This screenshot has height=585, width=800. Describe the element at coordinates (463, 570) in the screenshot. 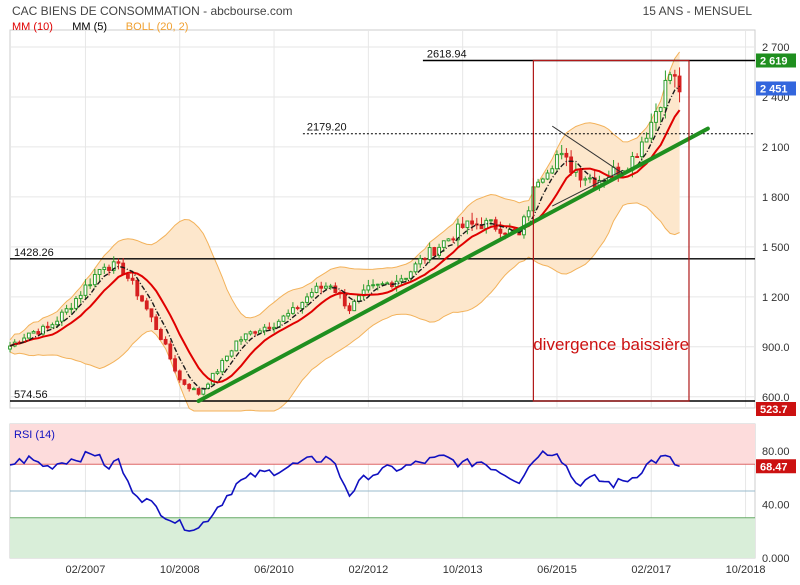

I see `x-tick-label: 10/2013` at that location.